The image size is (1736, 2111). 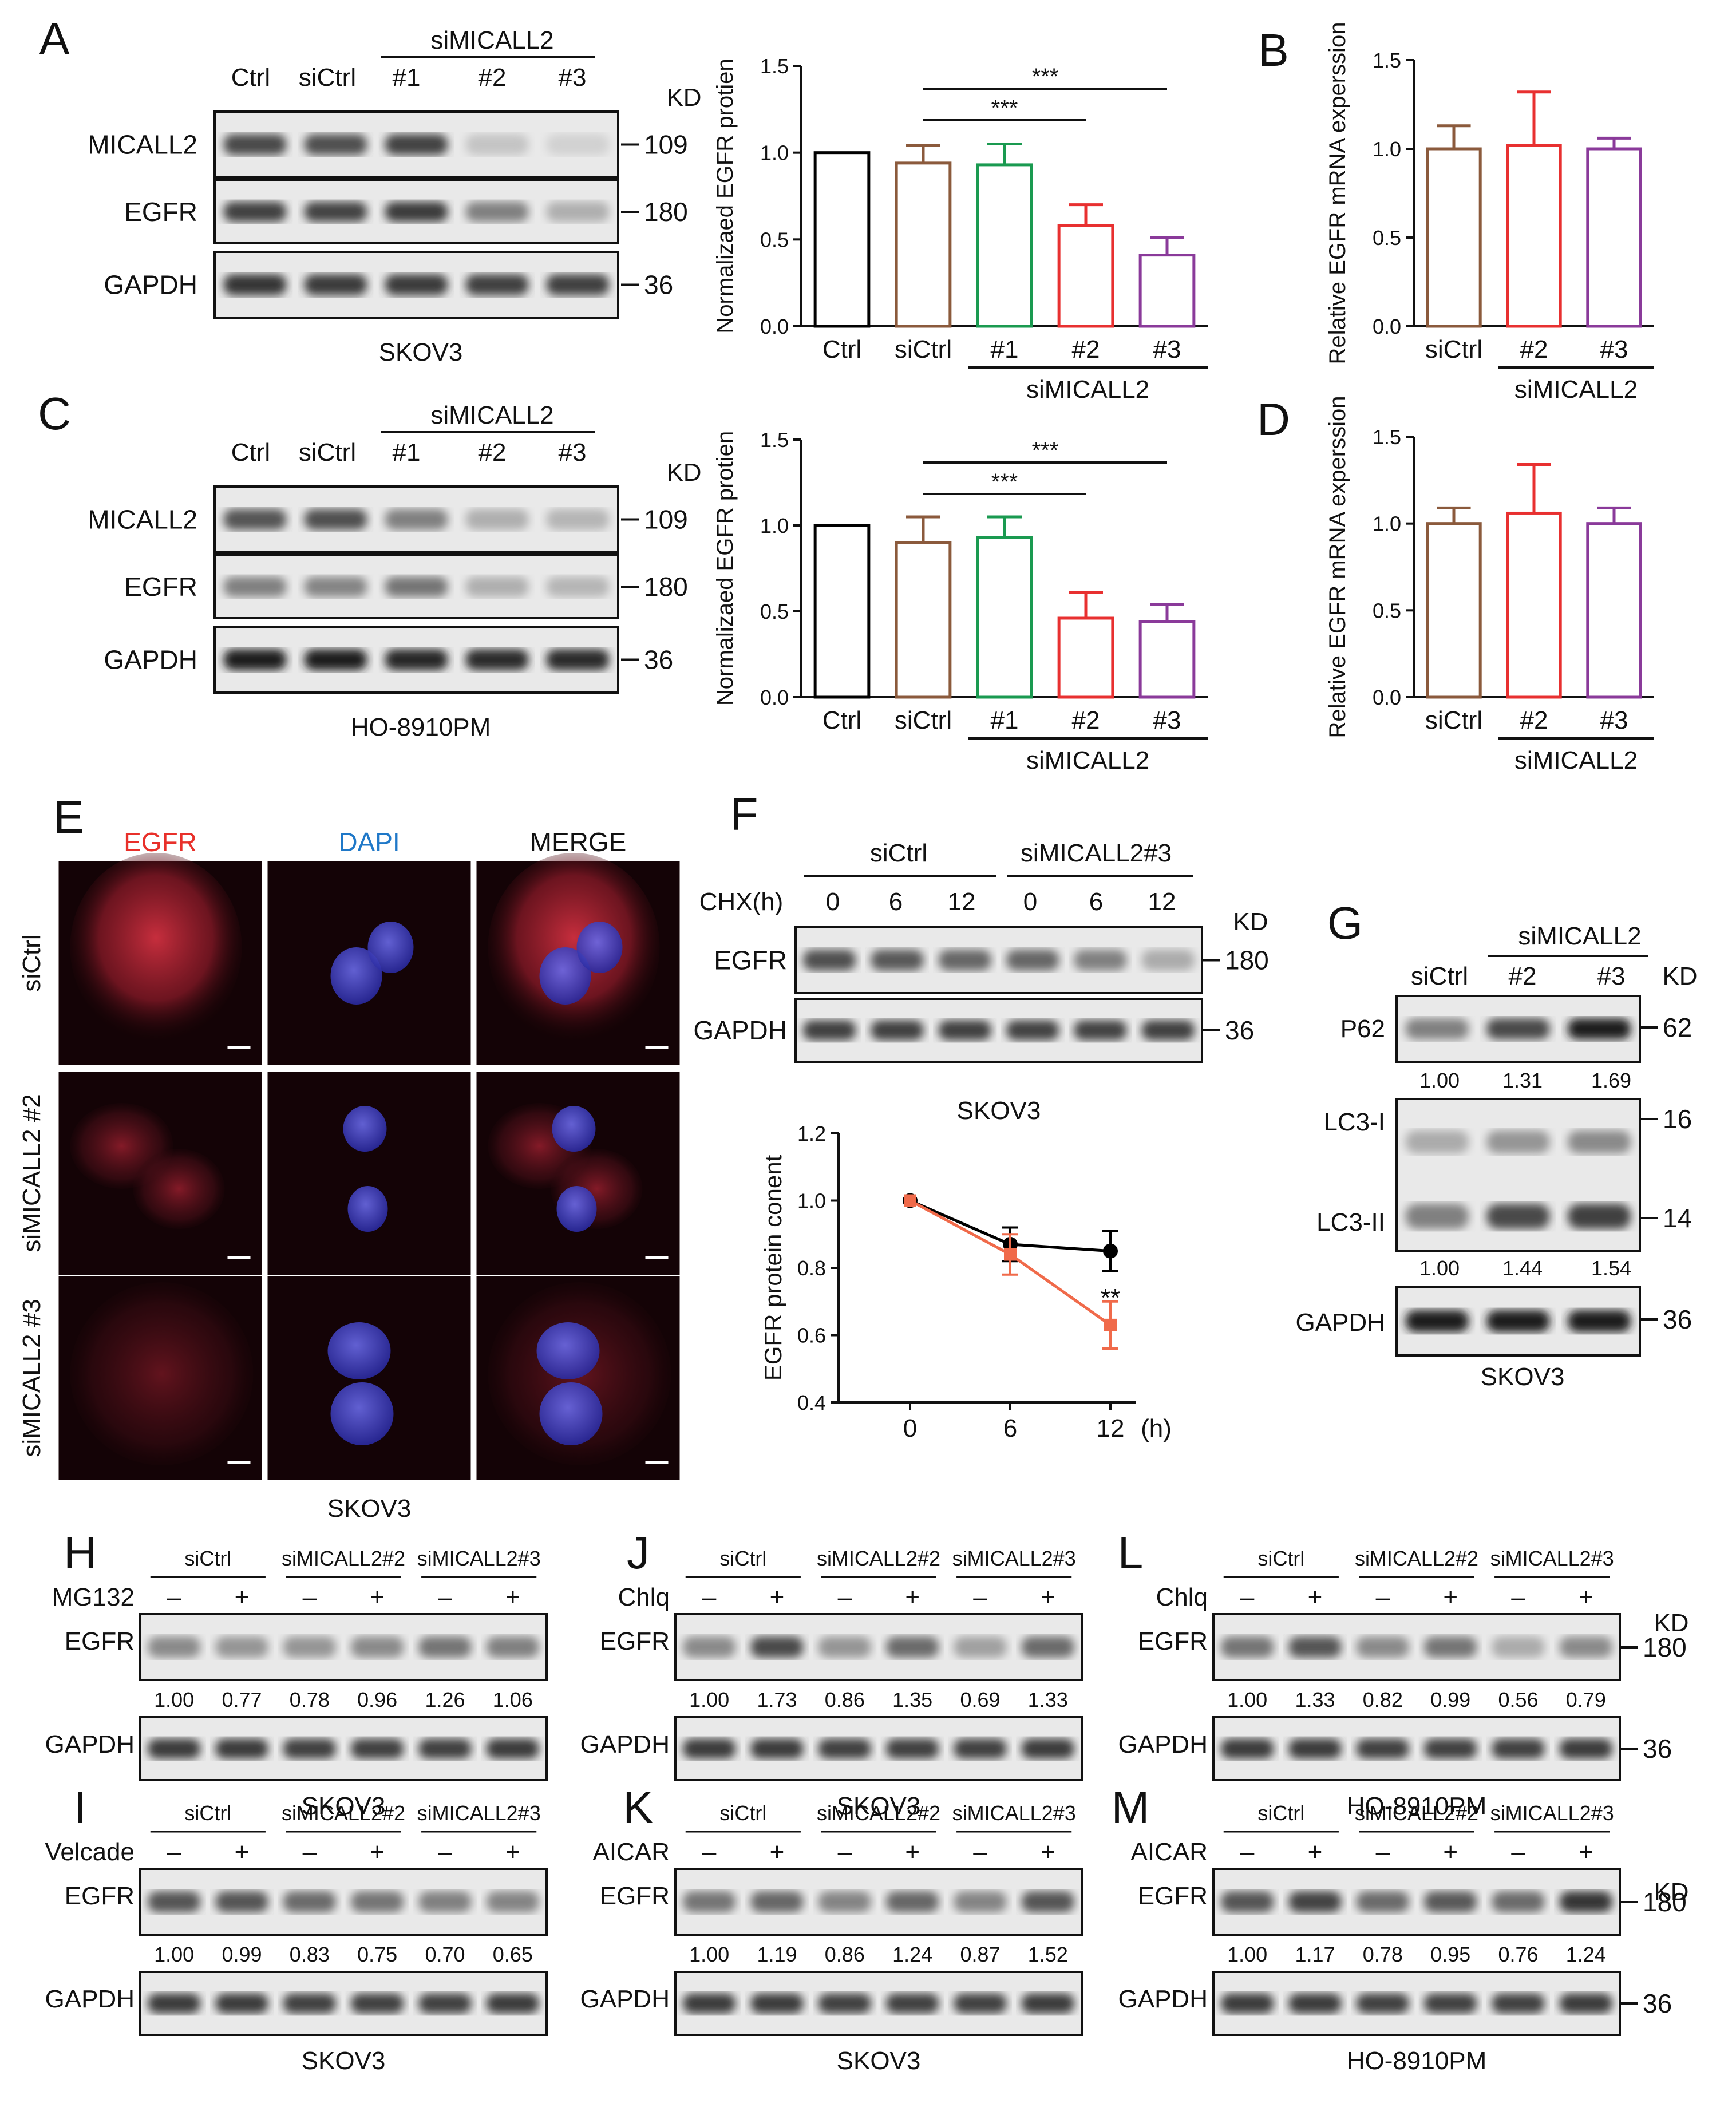 What do you see at coordinates (811, 1201) in the screenshot?
I see `y-tick-label: 1.0` at bounding box center [811, 1201].